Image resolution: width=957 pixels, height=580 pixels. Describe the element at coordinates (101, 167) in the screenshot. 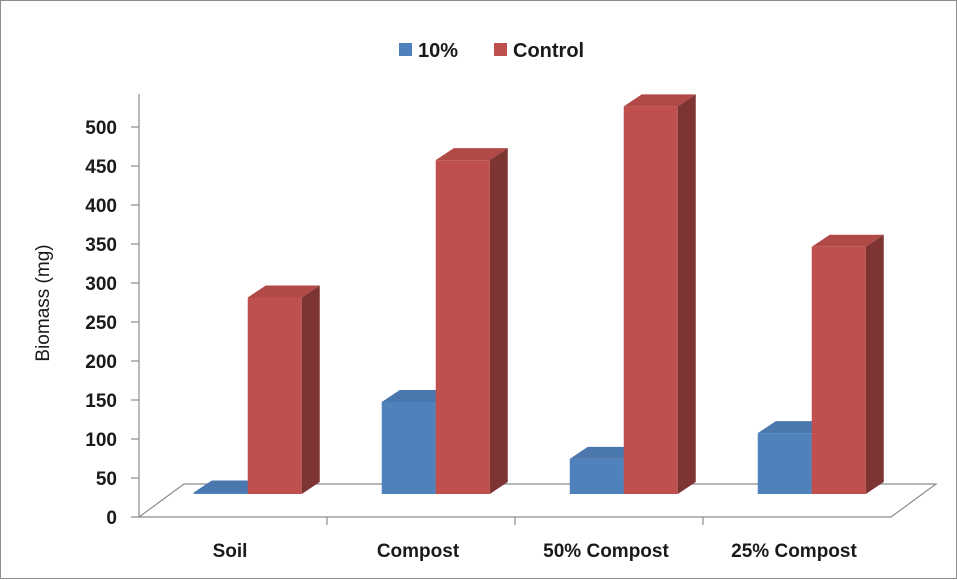

I see `y-tick-label: 450` at that location.